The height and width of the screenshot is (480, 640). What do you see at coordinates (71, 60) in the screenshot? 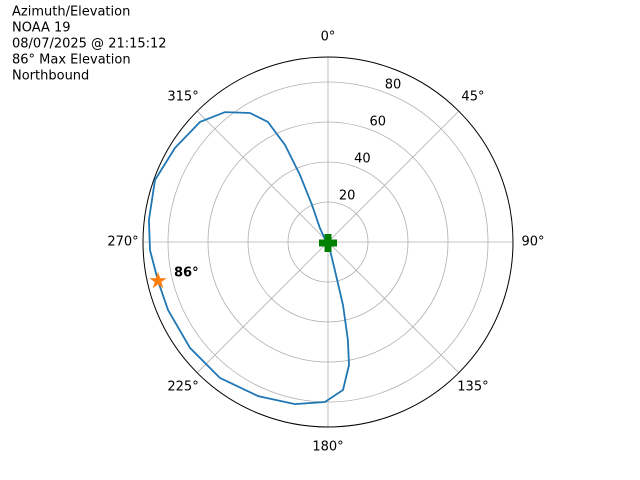
I see `title-line: 86° Max Elevation` at bounding box center [71, 60].